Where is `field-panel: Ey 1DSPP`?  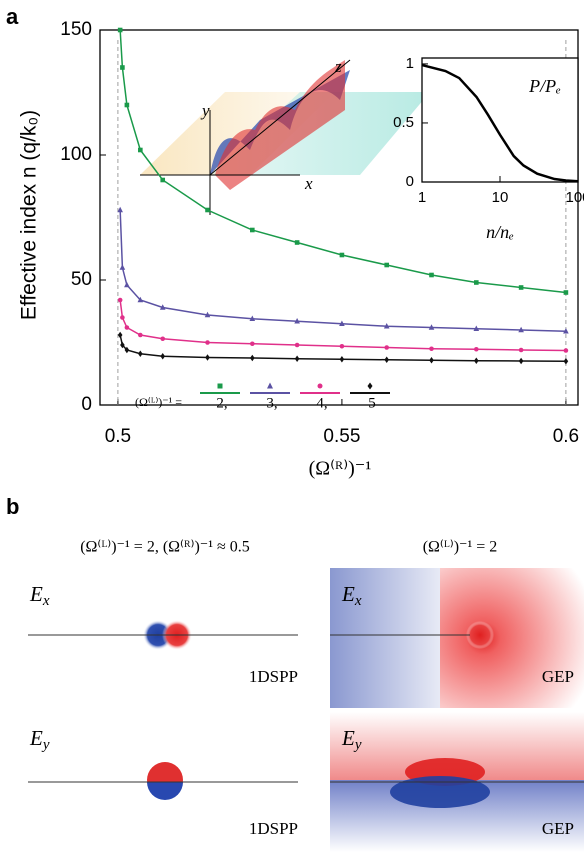 field-panel: Ey 1DSPP is located at coordinates (163, 782).